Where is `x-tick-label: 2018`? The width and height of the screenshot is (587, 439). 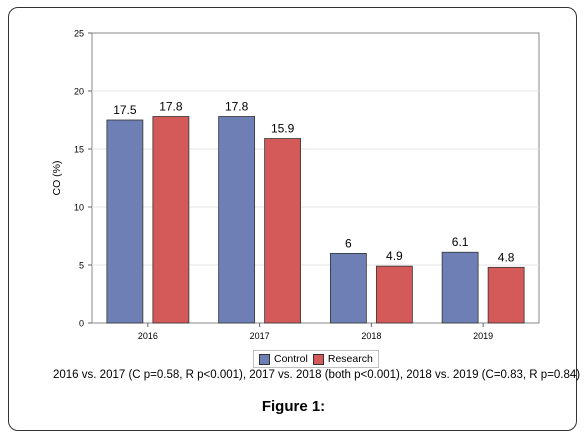
x-tick-label: 2018 is located at coordinates (371, 336).